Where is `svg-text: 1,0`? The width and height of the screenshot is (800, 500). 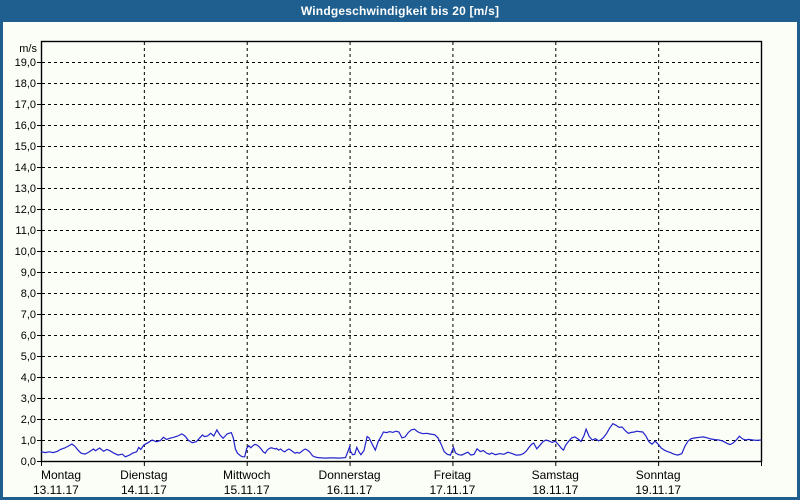
svg-text: 1,0 is located at coordinates (28, 441).